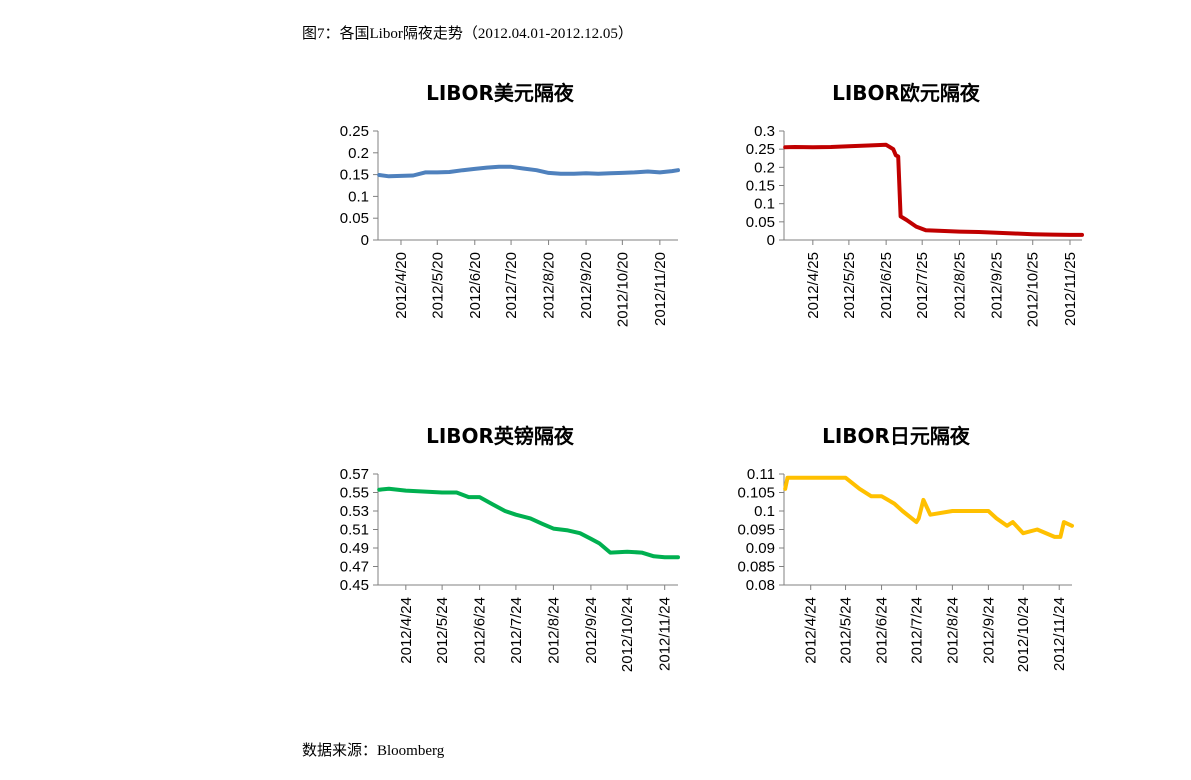 The height and width of the screenshot is (780, 1191). What do you see at coordinates (586, 285) in the screenshot?
I see `x-tick-label: 2012/9/20` at bounding box center [586, 285].